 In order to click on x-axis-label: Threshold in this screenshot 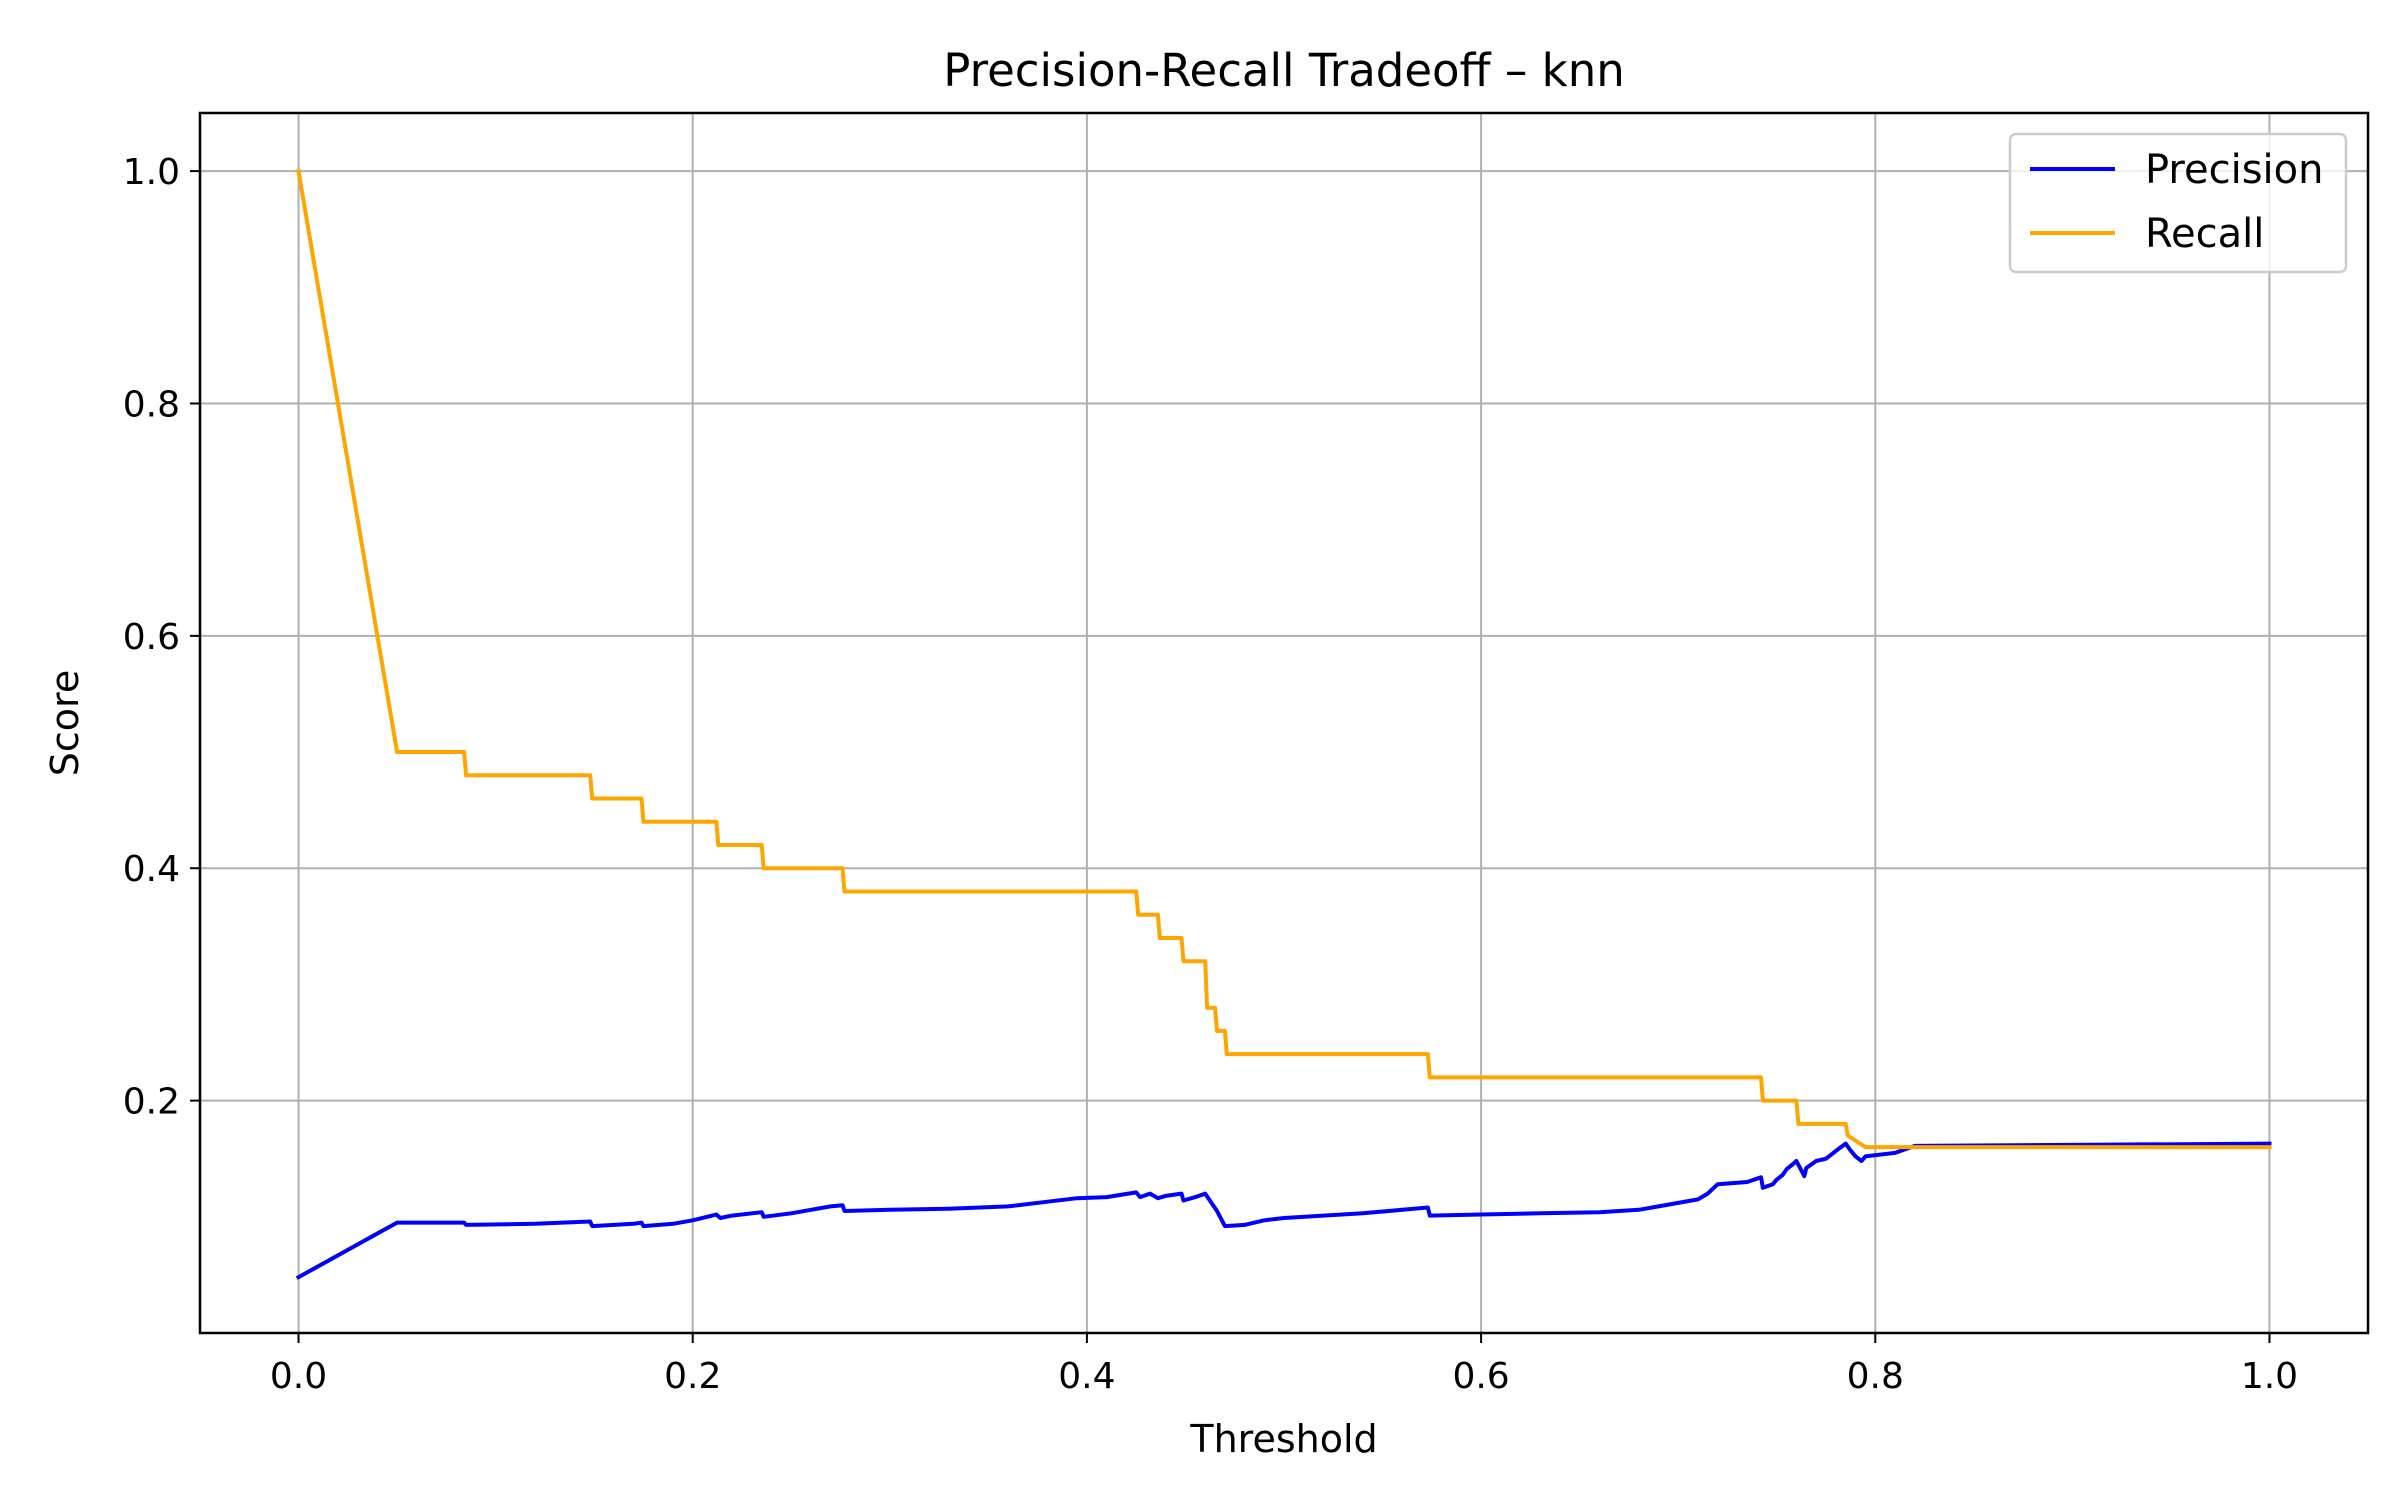, I will do `click(1283, 1439)`.